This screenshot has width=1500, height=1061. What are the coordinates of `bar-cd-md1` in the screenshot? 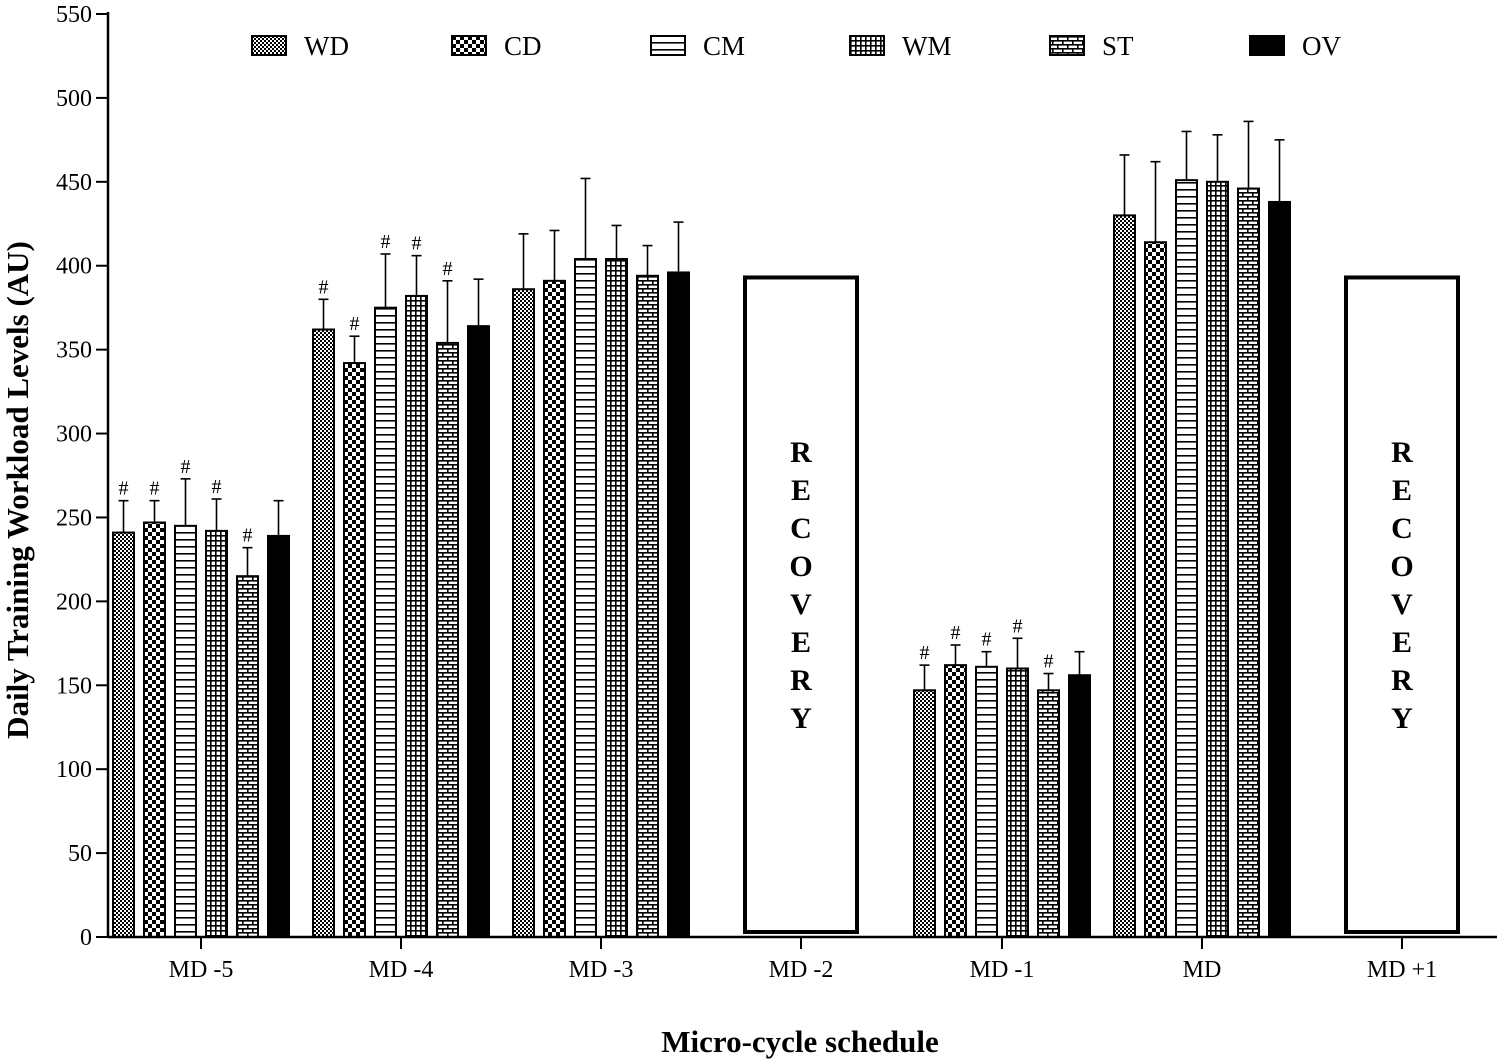 It's located at (955, 801).